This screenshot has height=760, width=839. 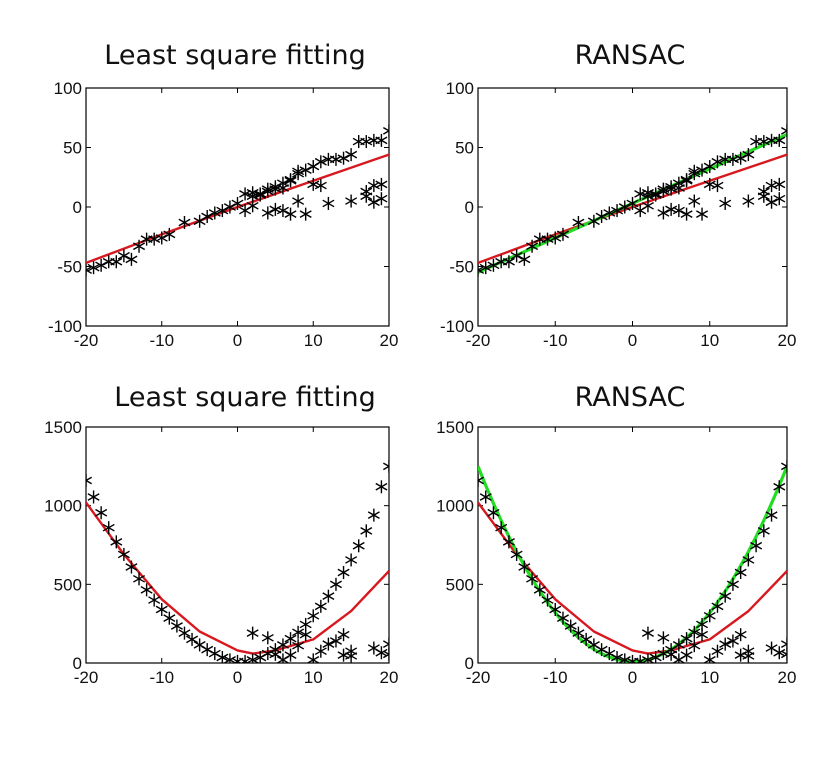 What do you see at coordinates (237, 677) in the screenshot?
I see `x-tick-label: 0` at bounding box center [237, 677].